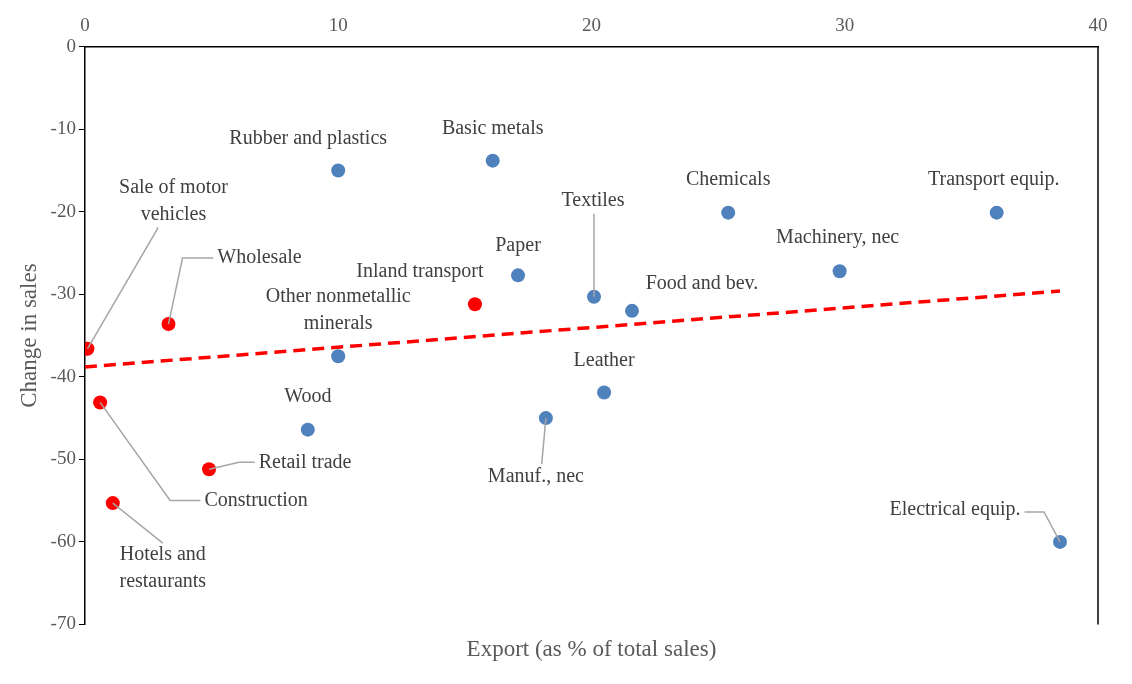 Image resolution: width=1132 pixels, height=684 pixels. What do you see at coordinates (259, 256) in the screenshot?
I see `annotation: Wholesale` at bounding box center [259, 256].